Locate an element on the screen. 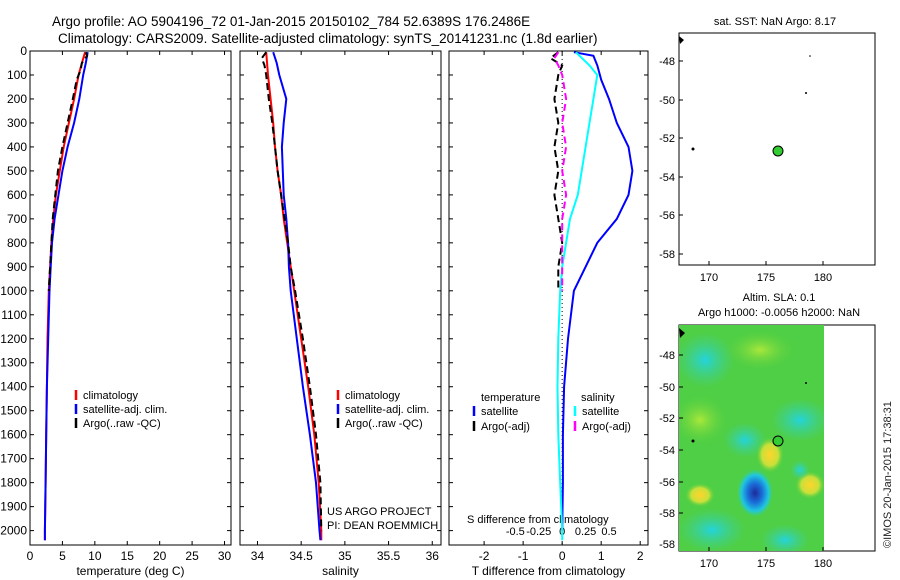 This screenshot has height=580, width=900. x-tick-label: 10 is located at coordinates (95, 556).